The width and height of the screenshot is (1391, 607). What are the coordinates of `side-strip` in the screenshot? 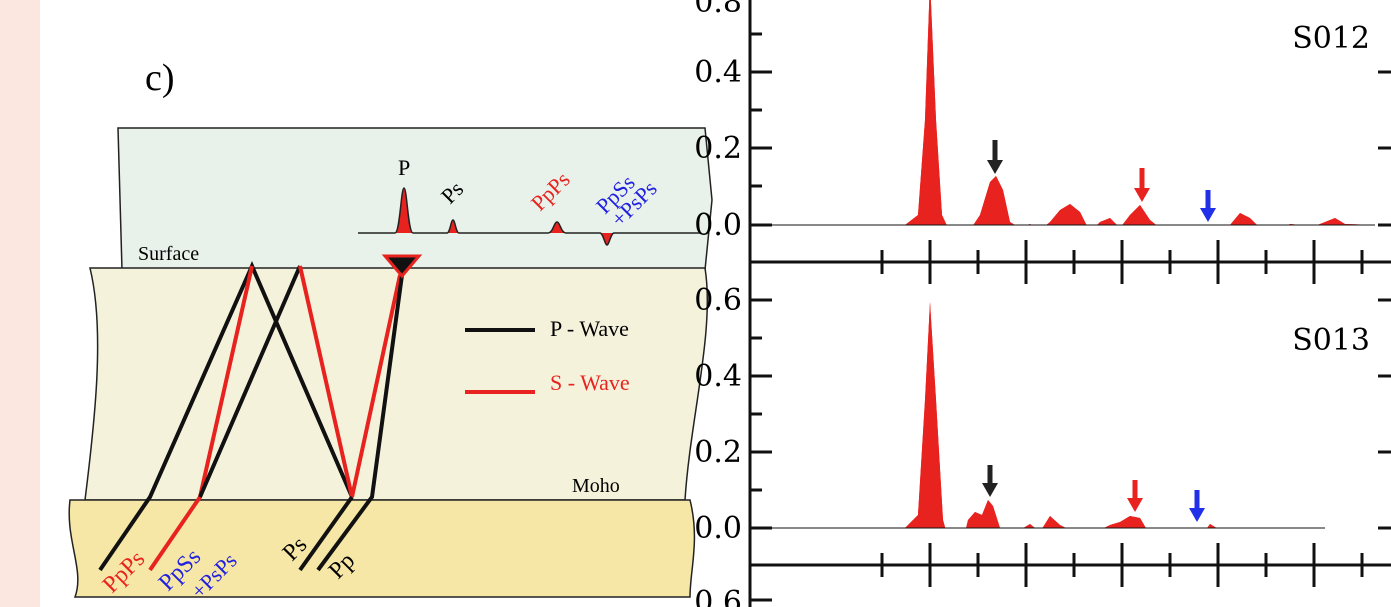 It's located at (20, 303).